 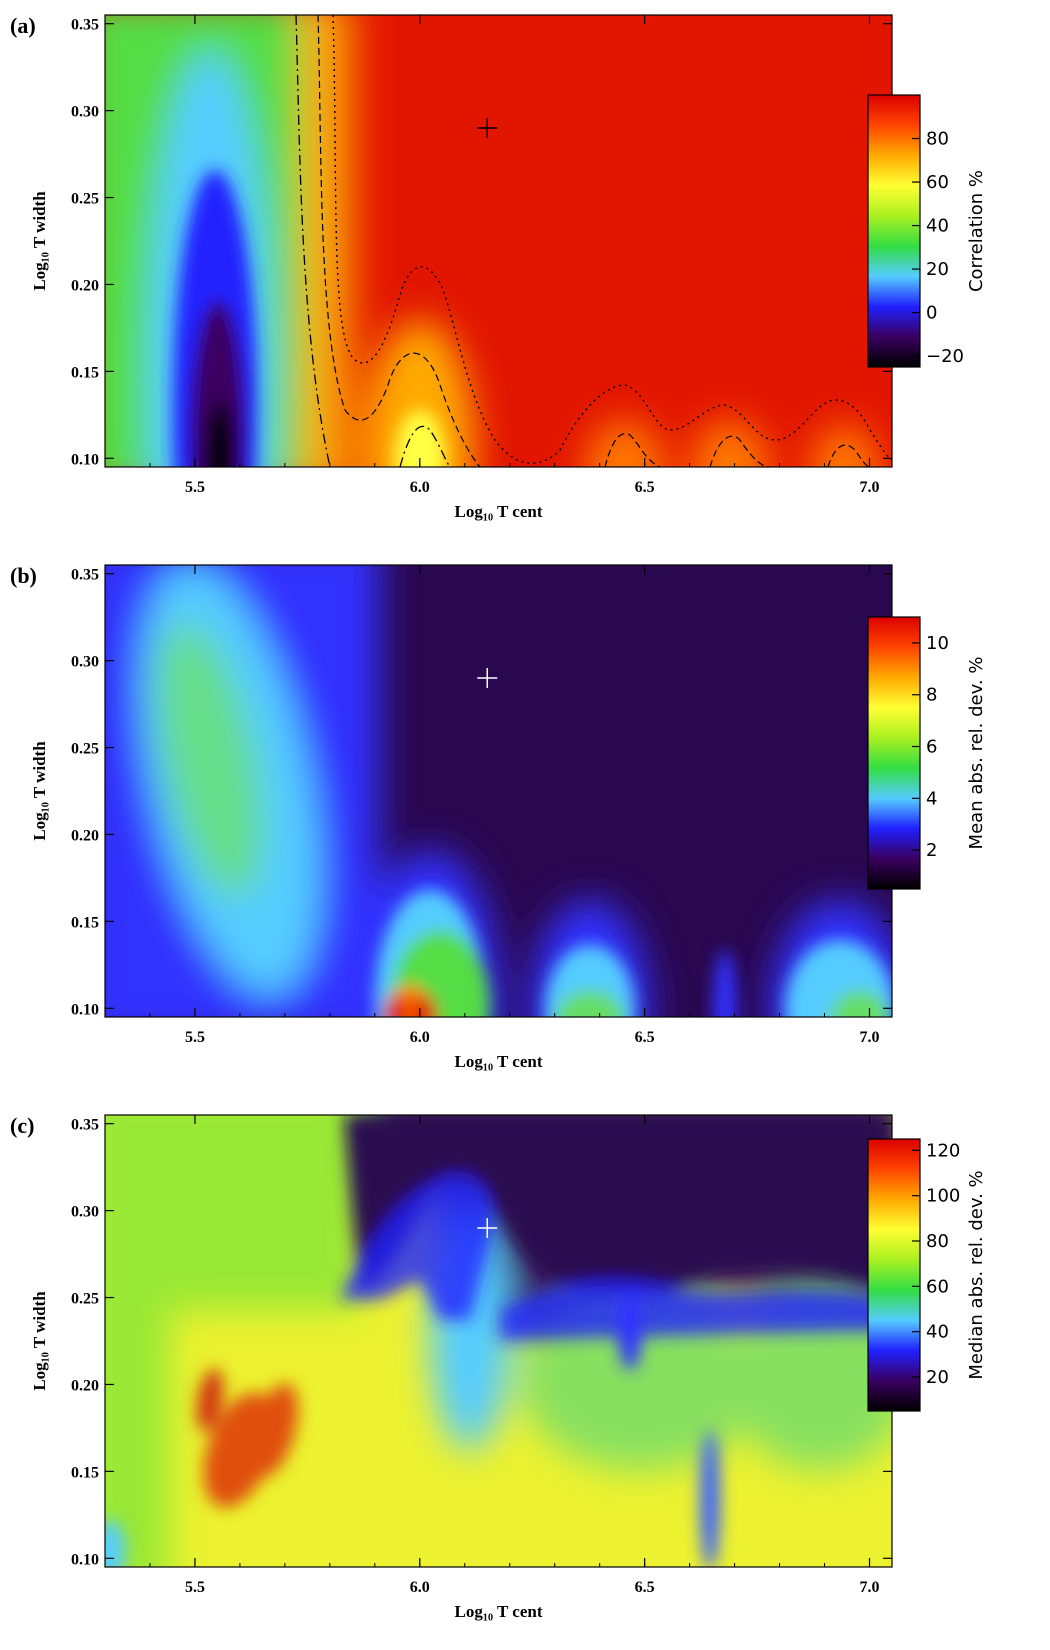 I want to click on colorbar-b: 2 4 6 8 10 Mean abs. rel. dev. %, so click(x=927, y=753).